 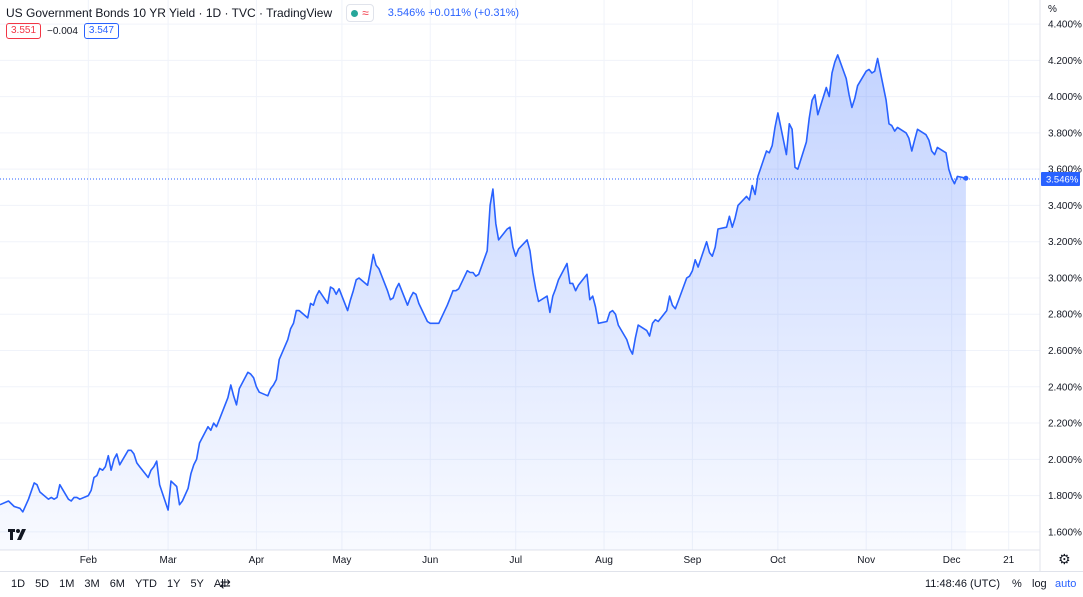 What do you see at coordinates (355, 13) in the screenshot?
I see `market-open-dot-icon` at bounding box center [355, 13].